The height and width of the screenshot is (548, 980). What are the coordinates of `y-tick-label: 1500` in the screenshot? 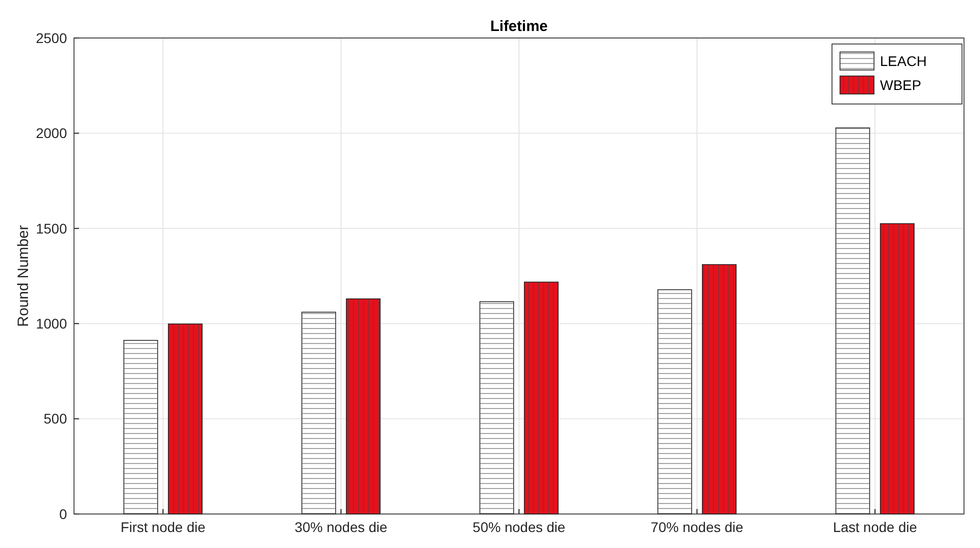 It's located at (52, 228).